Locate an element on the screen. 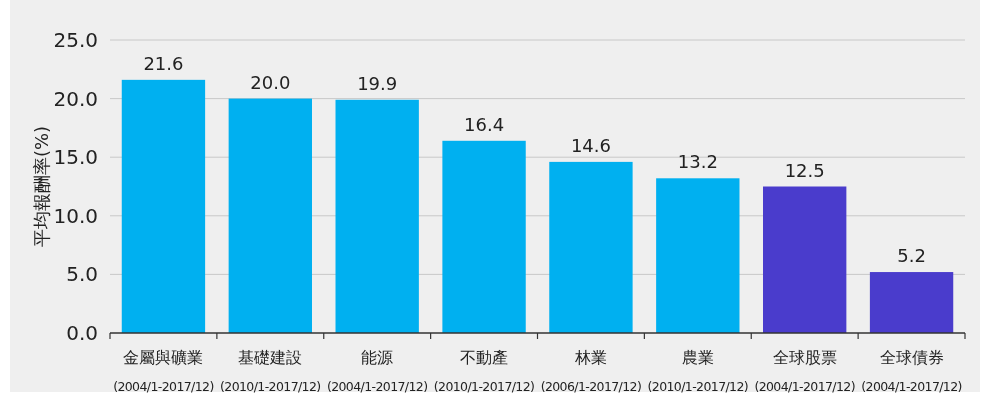 The width and height of the screenshot is (1002, 406). y-tick-label: 20.0 is located at coordinates (75, 98).